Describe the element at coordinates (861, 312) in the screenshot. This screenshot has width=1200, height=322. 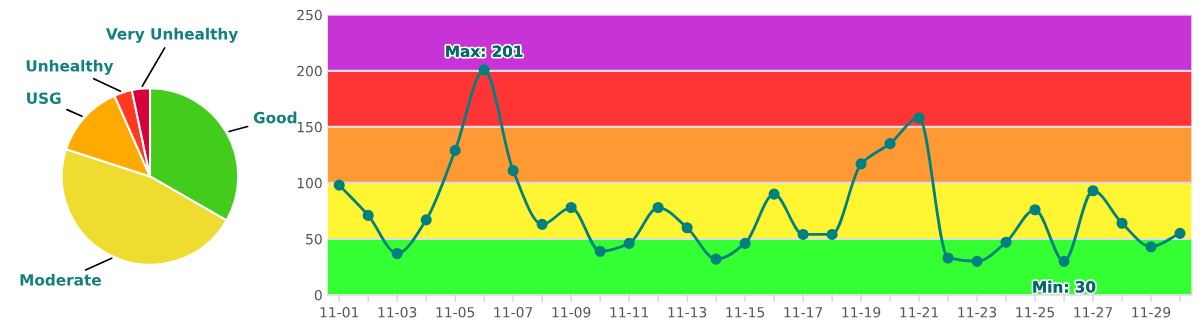
I see `x-tick-label: 11-19` at that location.